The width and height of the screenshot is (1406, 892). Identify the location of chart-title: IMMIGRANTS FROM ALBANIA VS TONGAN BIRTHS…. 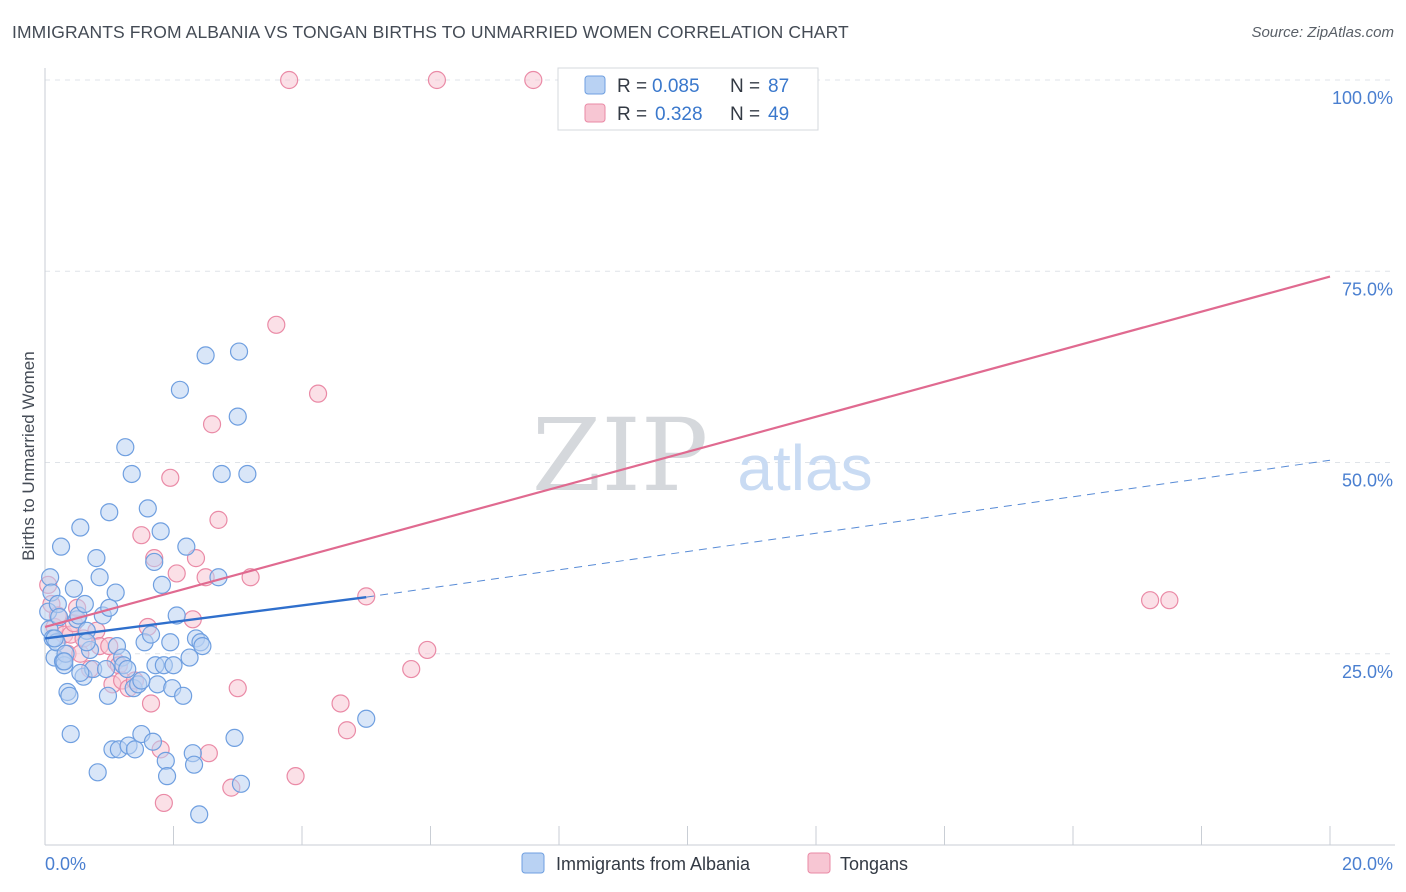
(430, 32).